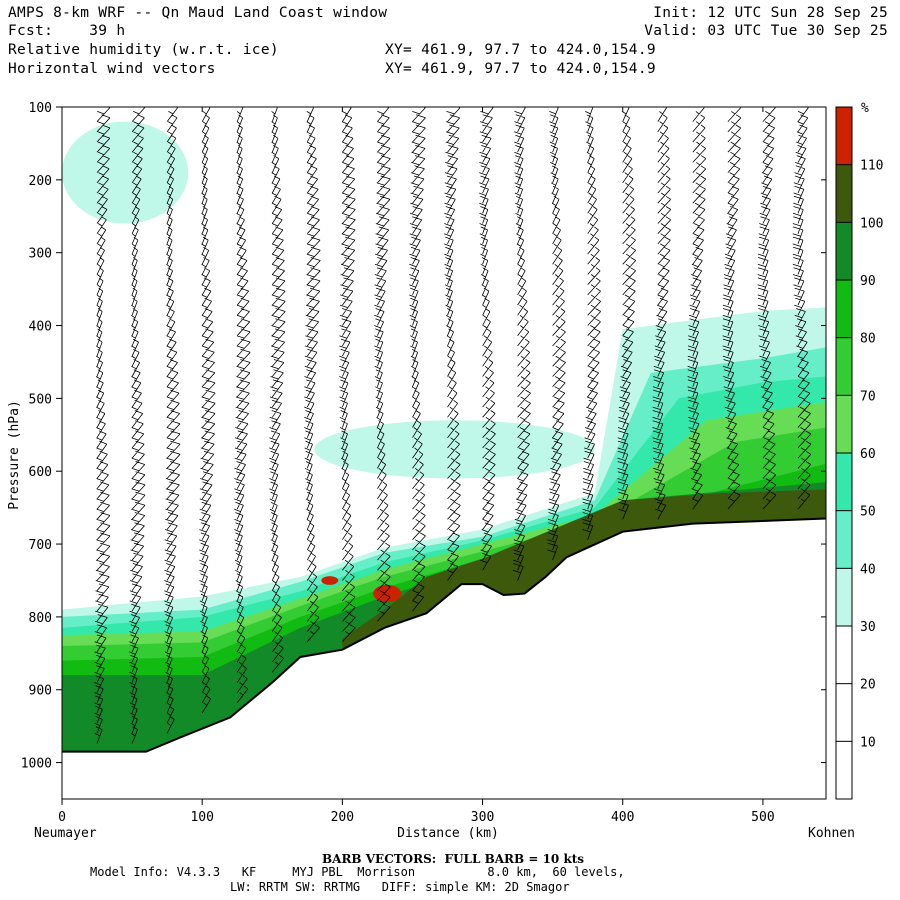 This screenshot has height=900, width=900. What do you see at coordinates (40, 691) in the screenshot?
I see `y-tick-label-900: 900` at bounding box center [40, 691].